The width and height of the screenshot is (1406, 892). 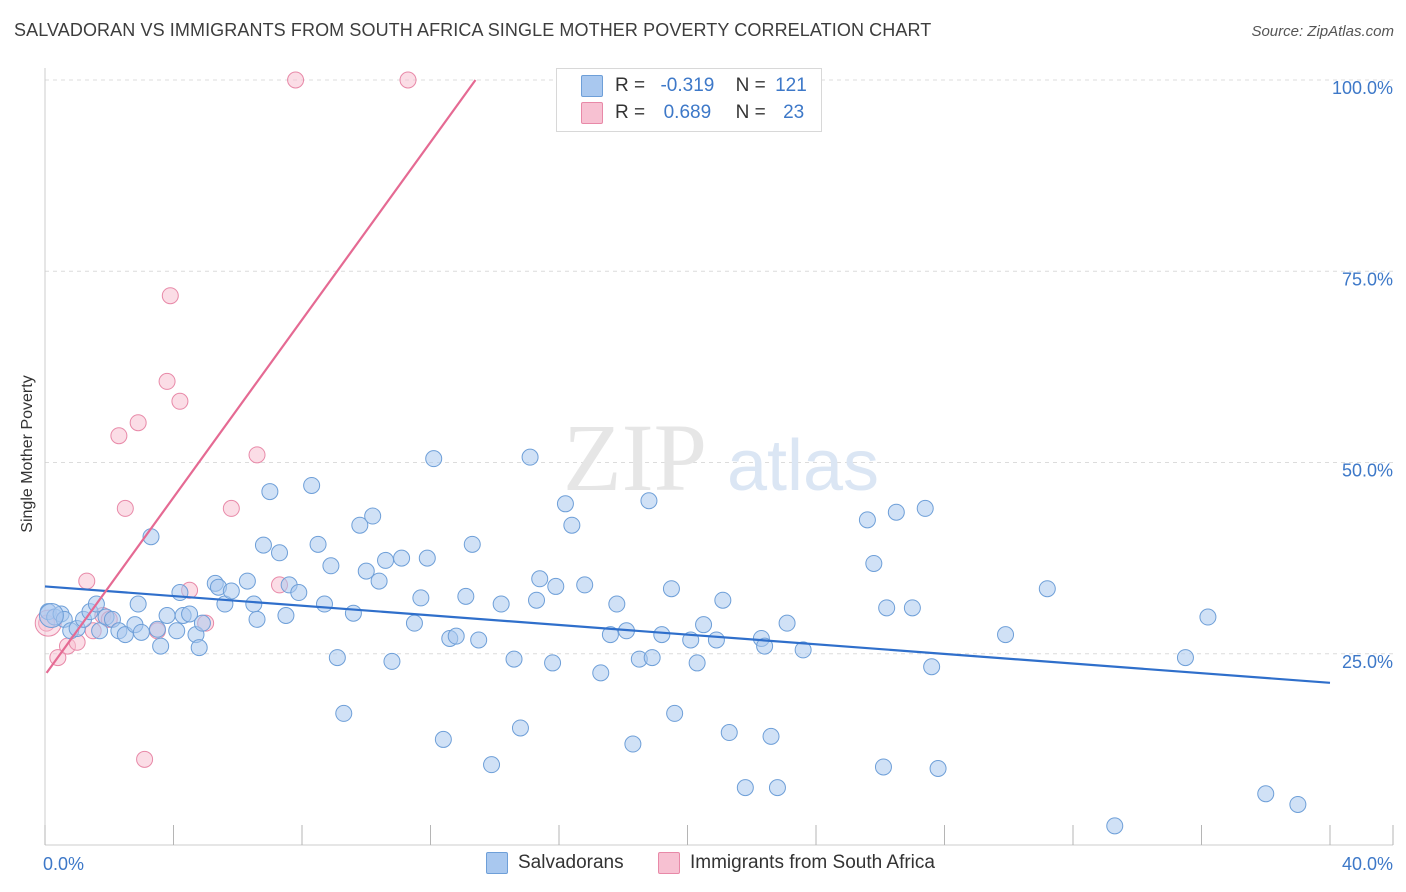 What do you see at coordinates (27, 454) in the screenshot?
I see `y-axis-label: Single Mother Poverty` at bounding box center [27, 454].